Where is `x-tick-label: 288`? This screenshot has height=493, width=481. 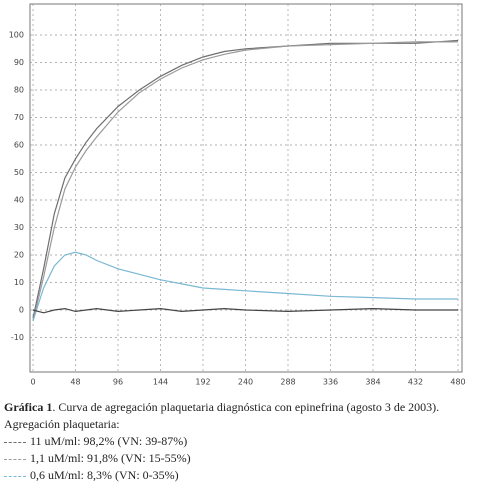 x-tick-label: 288 is located at coordinates (287, 382).